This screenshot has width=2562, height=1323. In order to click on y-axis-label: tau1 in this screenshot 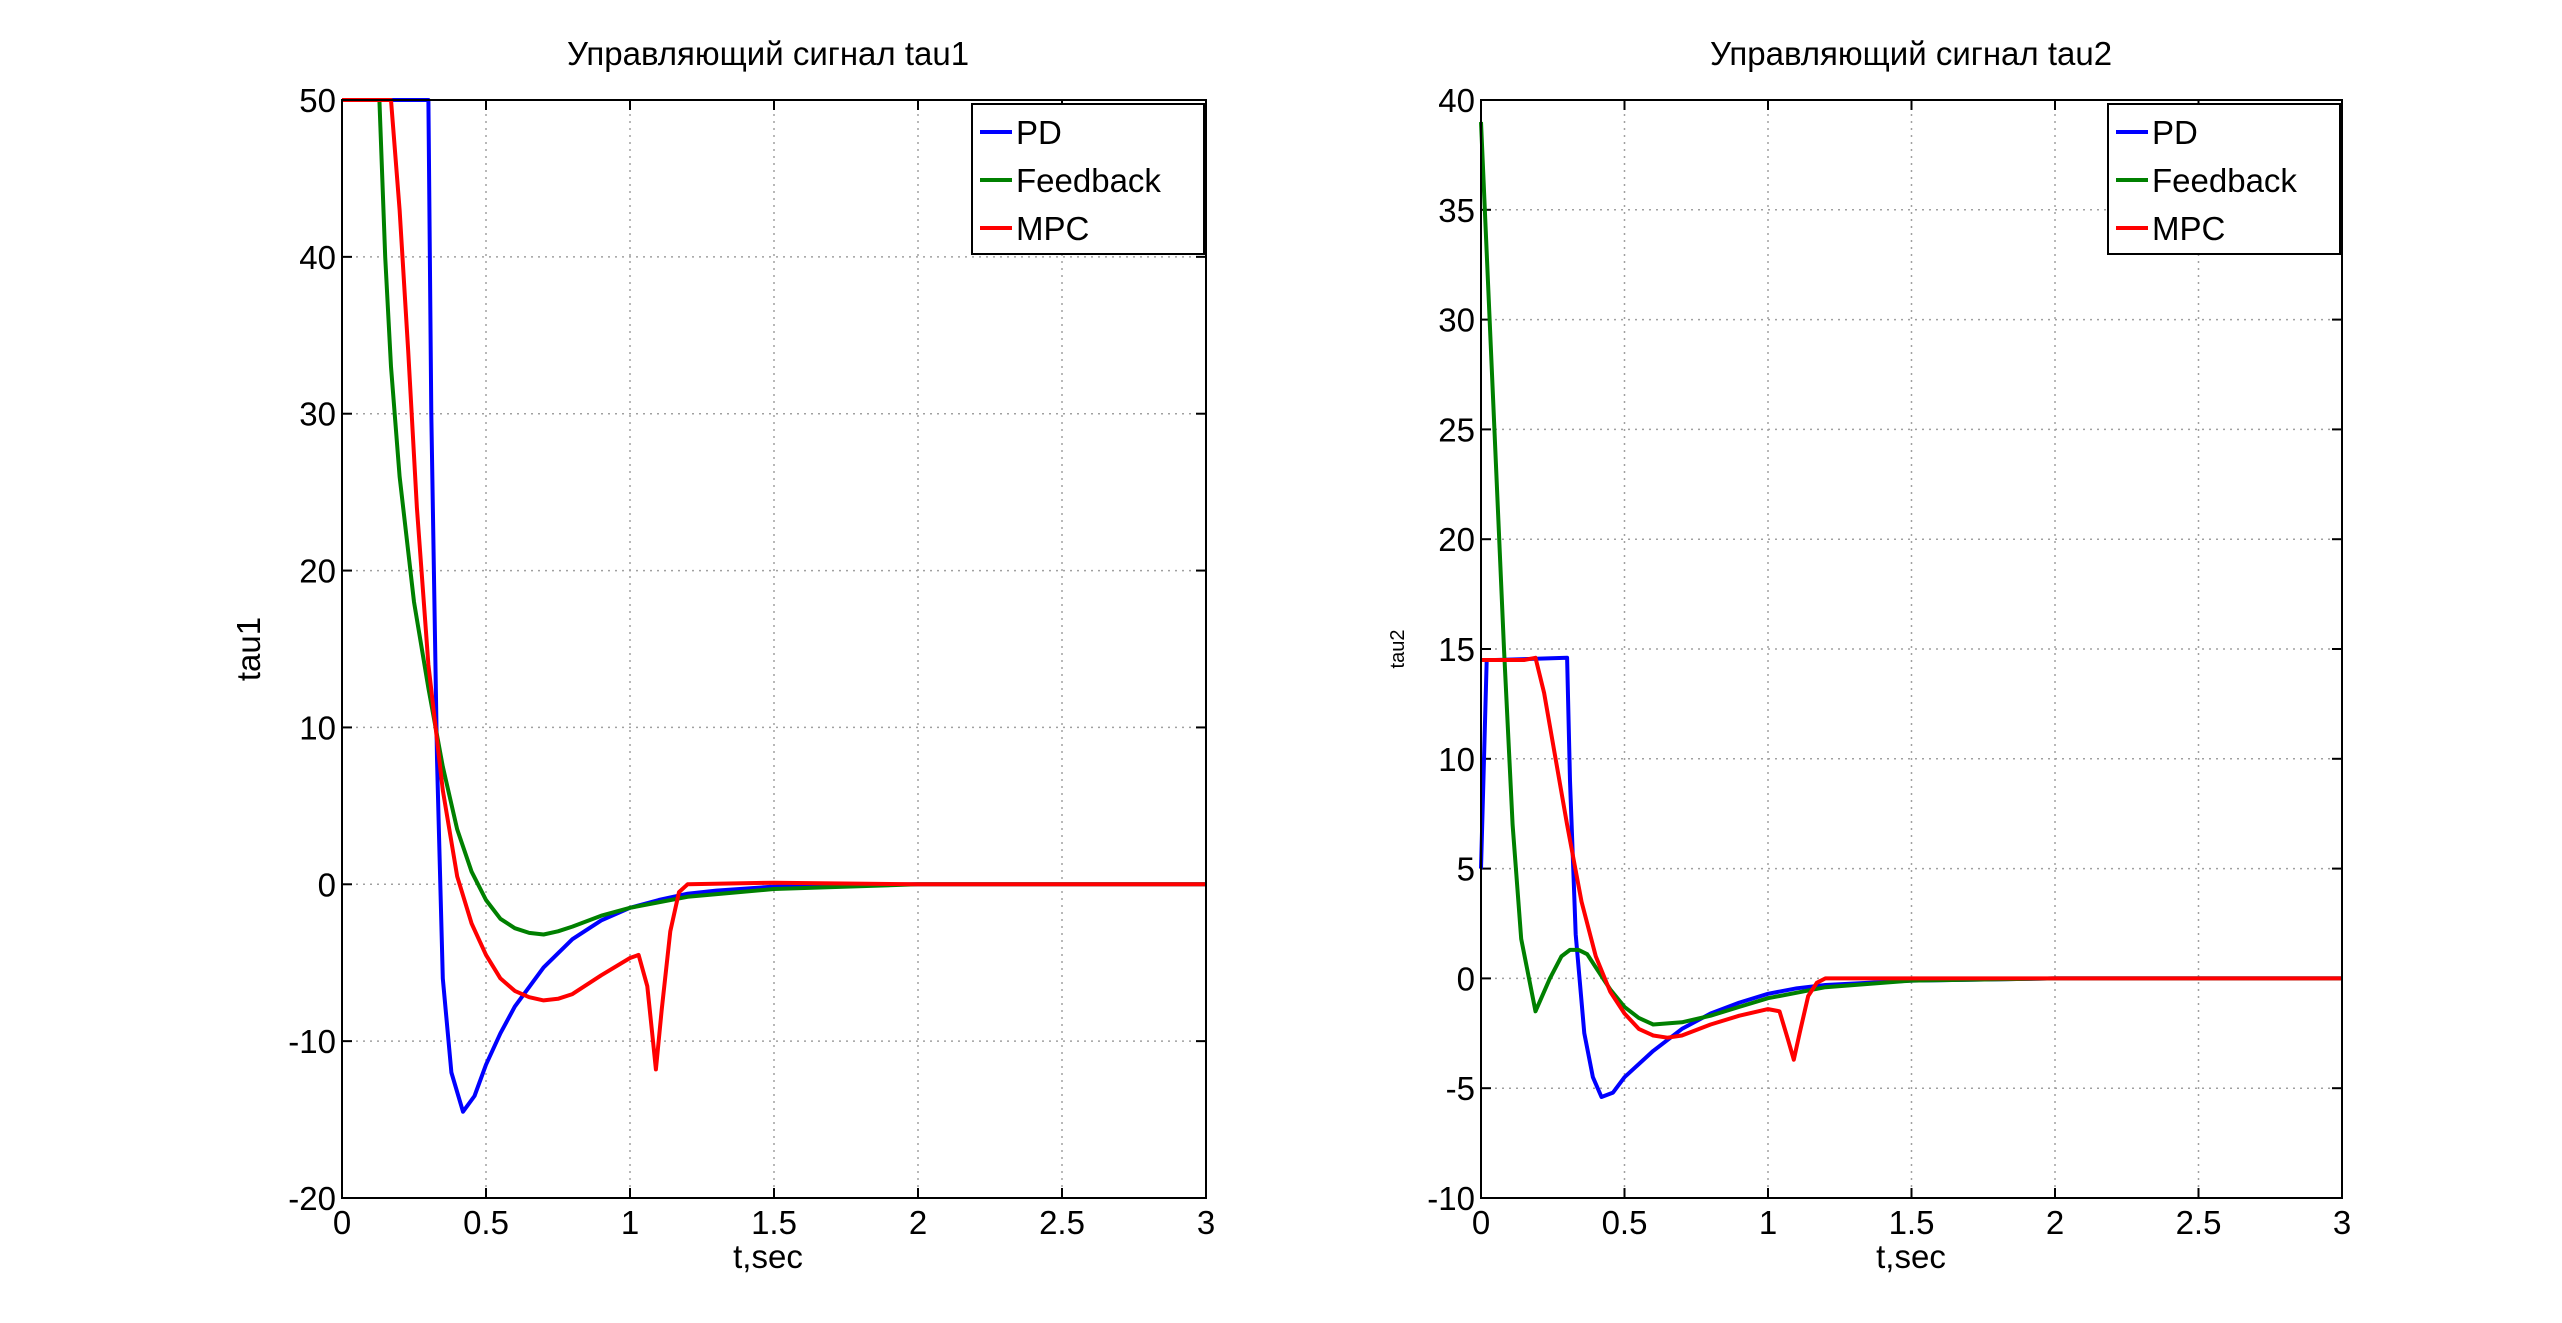, I will do `click(248, 649)`.